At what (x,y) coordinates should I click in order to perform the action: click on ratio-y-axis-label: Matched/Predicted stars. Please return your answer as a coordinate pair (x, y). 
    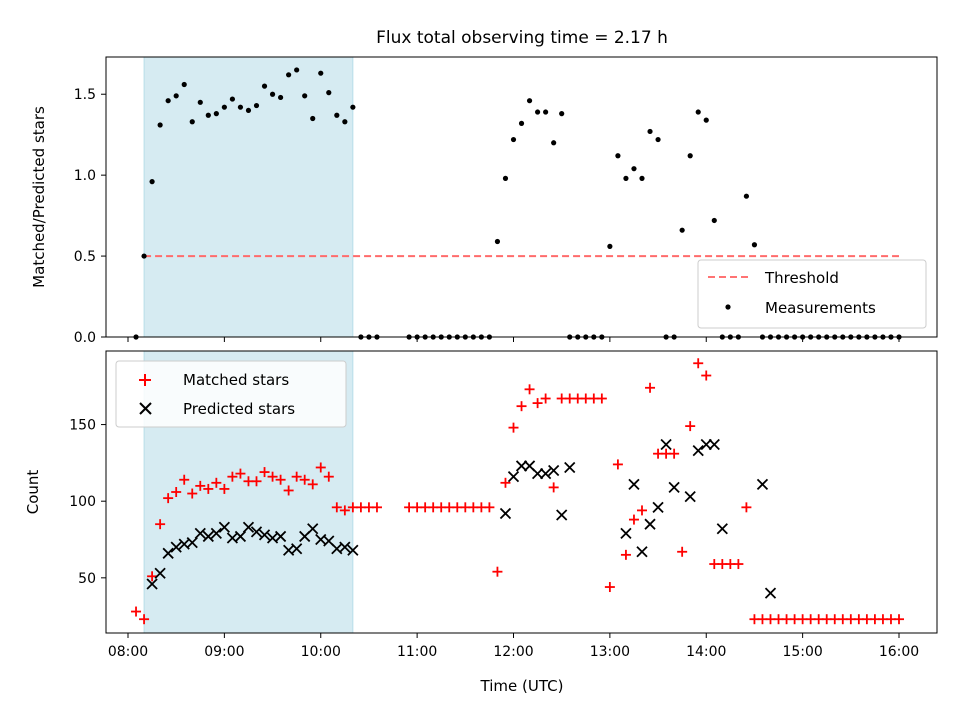
    Looking at the image, I should click on (39, 197).